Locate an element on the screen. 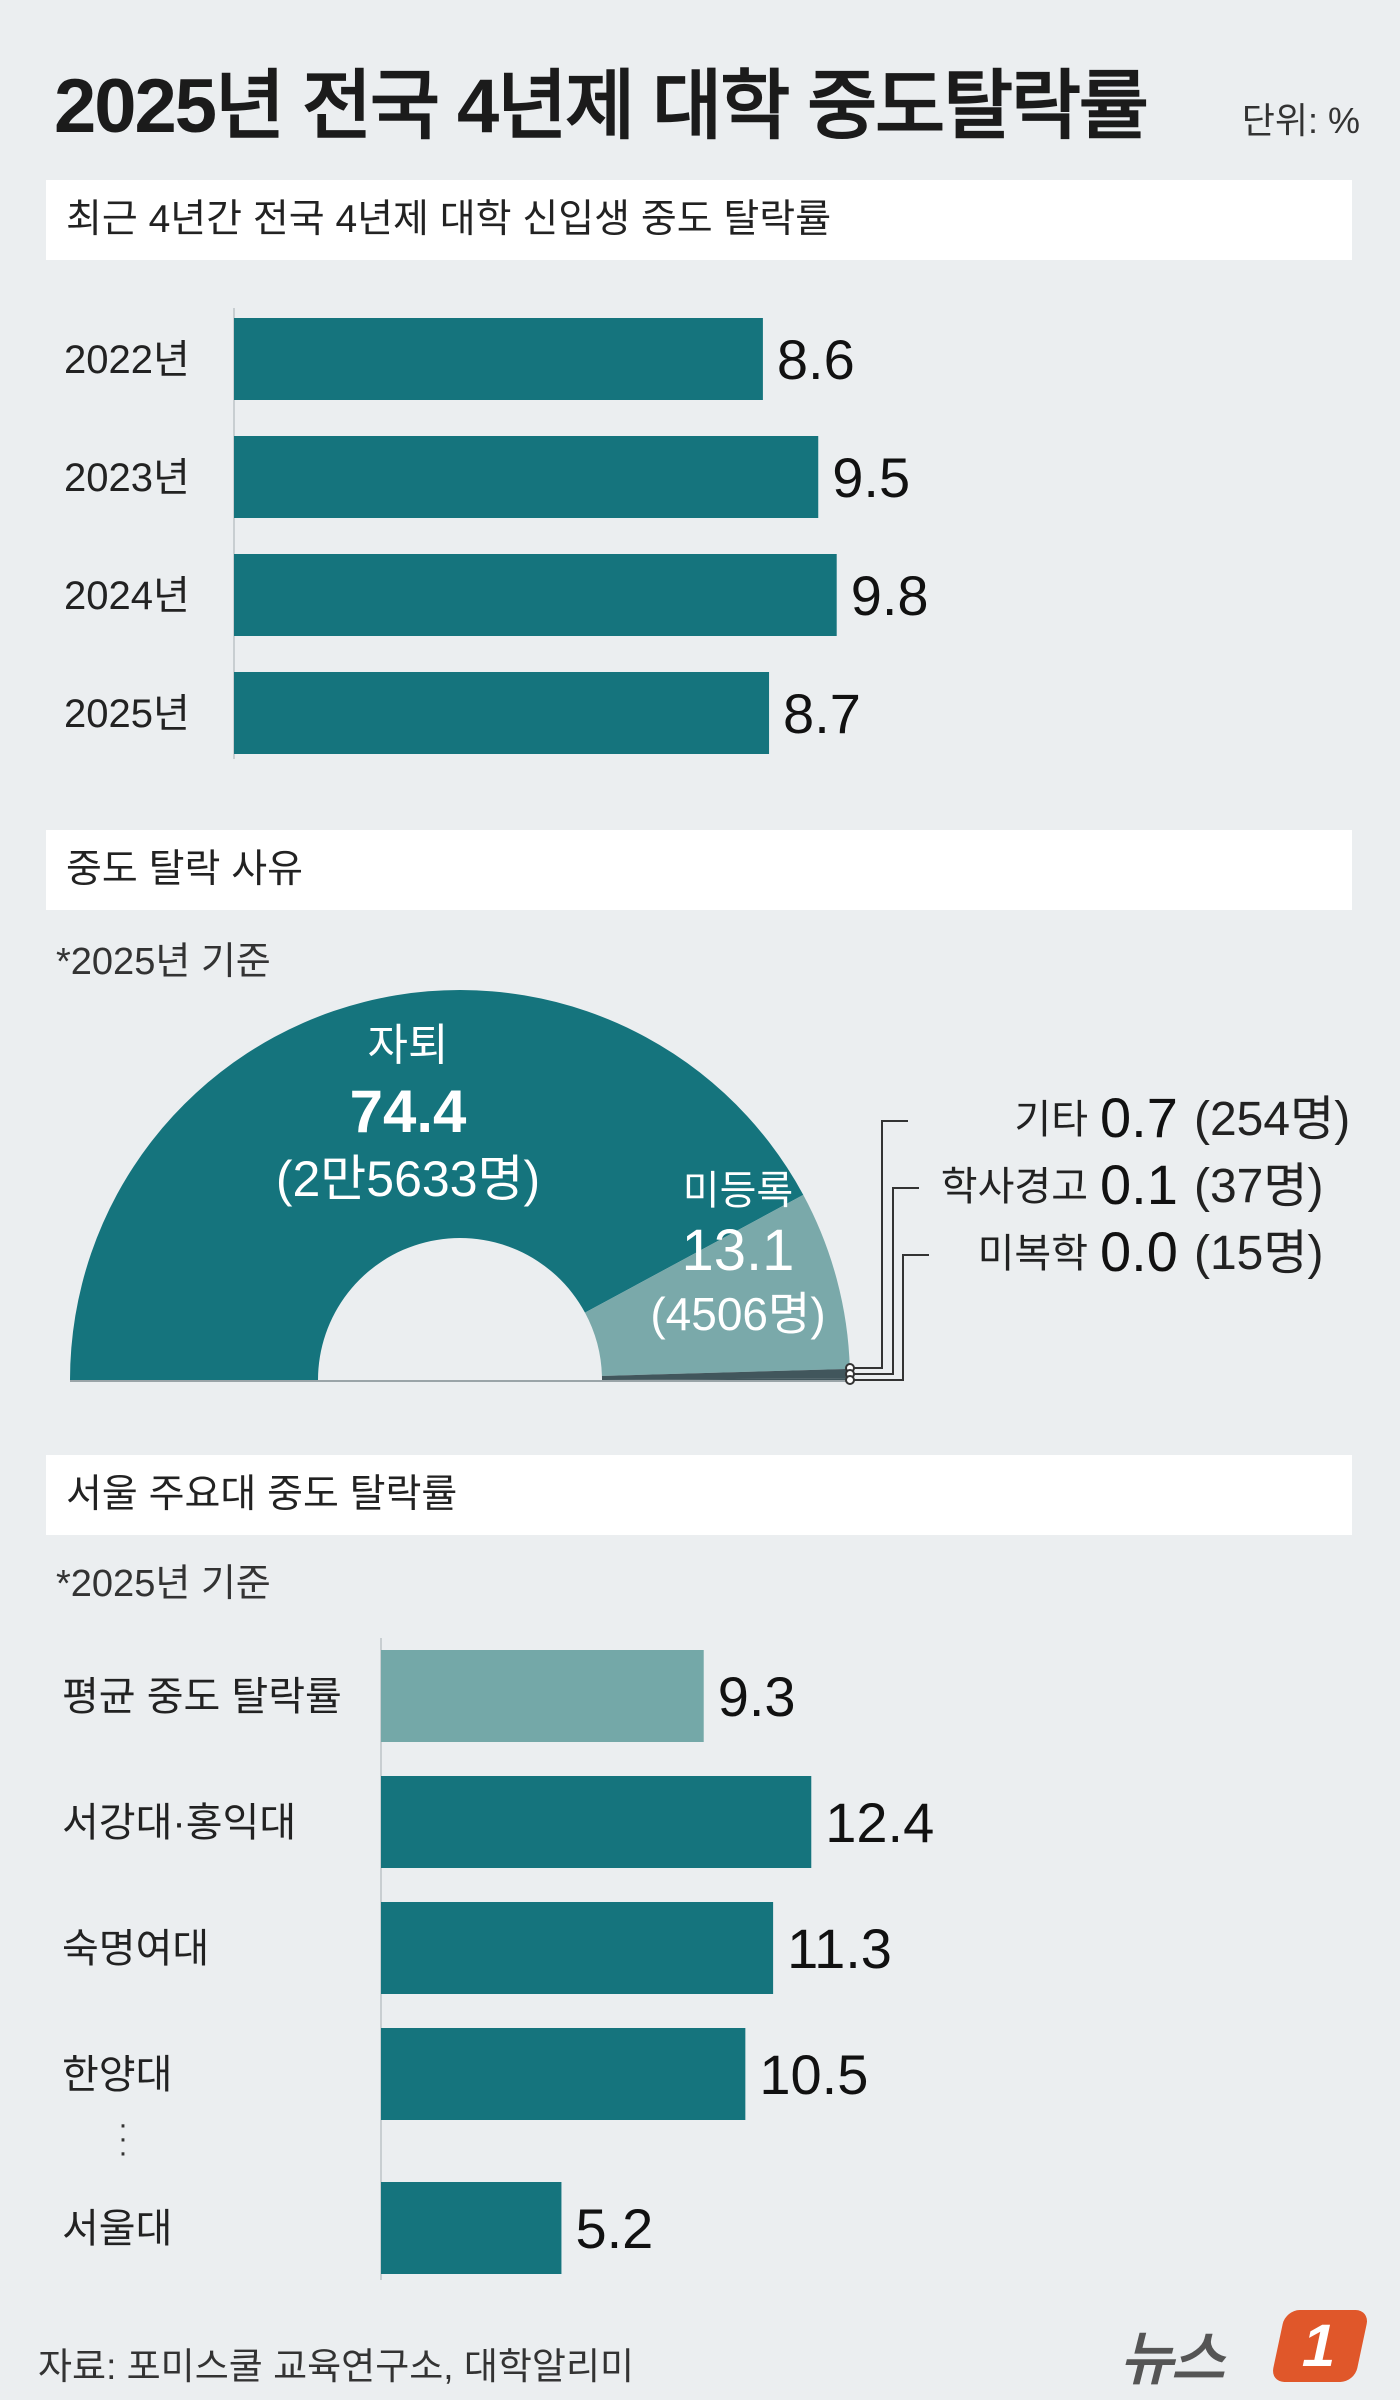 Image resolution: width=1400 pixels, height=2400 pixels. seoul-value-label: 11.3 is located at coordinates (839, 1948).